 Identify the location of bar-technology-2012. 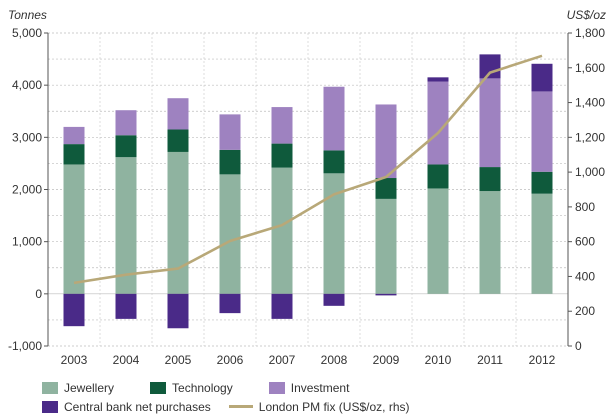
(542, 182).